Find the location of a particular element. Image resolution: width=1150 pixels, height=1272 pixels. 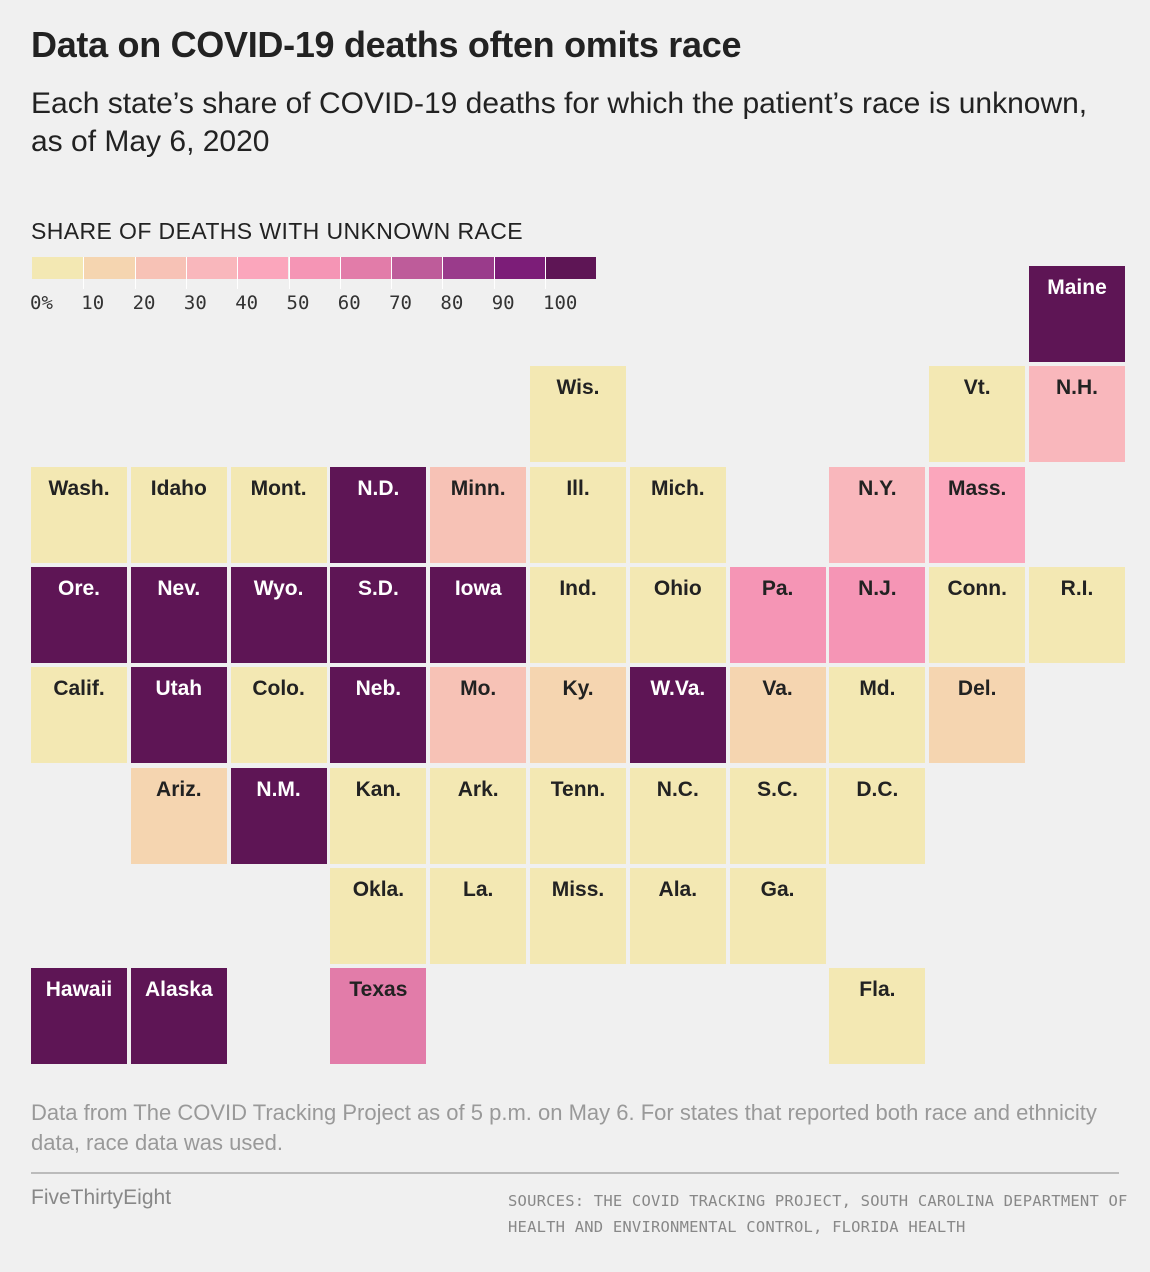

chart-title: Data on COVID-19 deaths often omits race is located at coordinates (386, 44).